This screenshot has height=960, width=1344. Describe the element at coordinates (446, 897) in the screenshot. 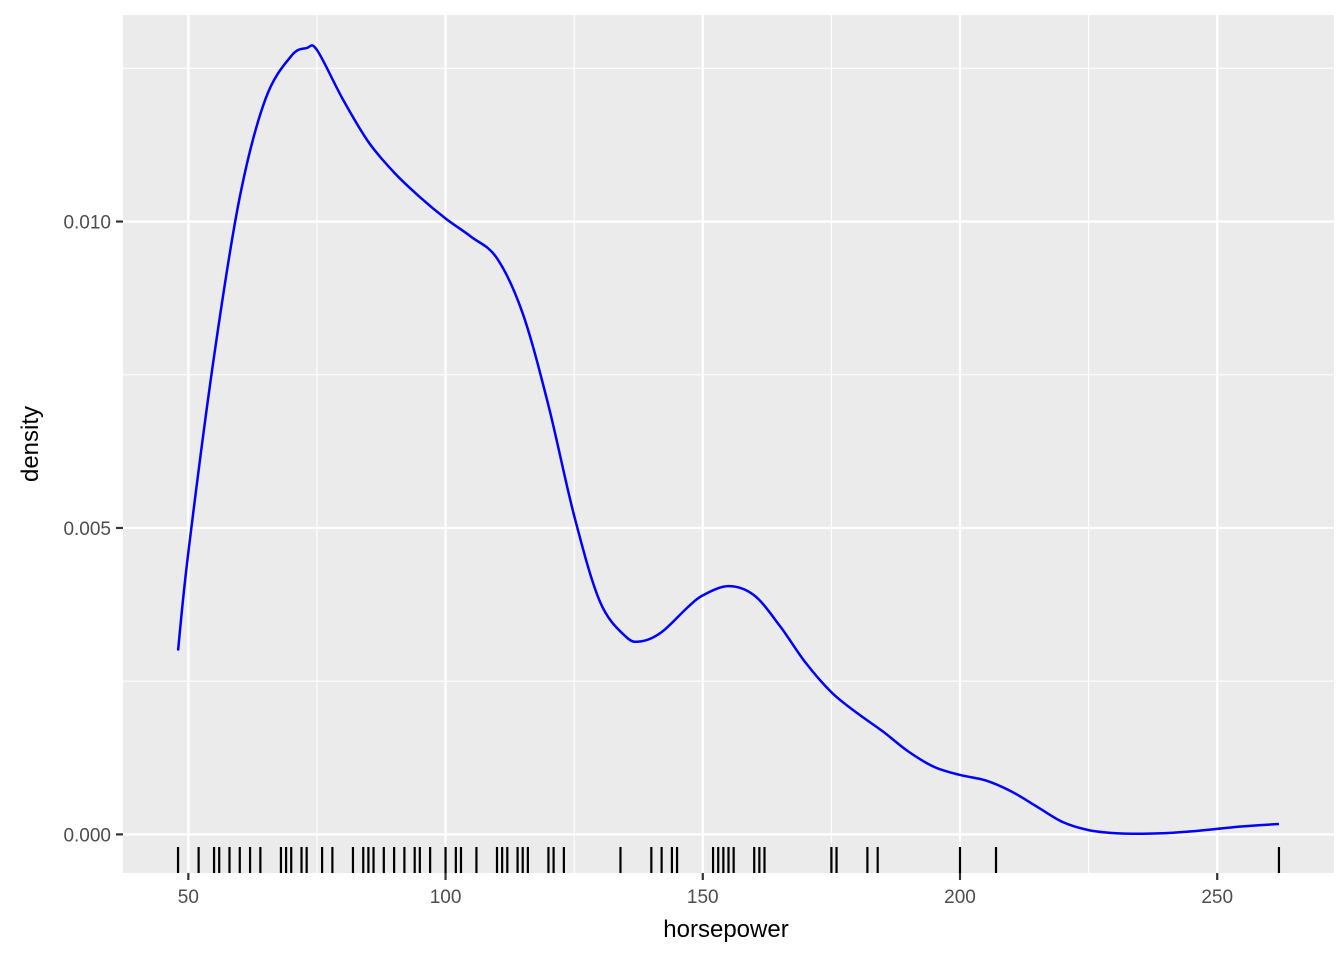

I see `x-tick-label: 100` at that location.